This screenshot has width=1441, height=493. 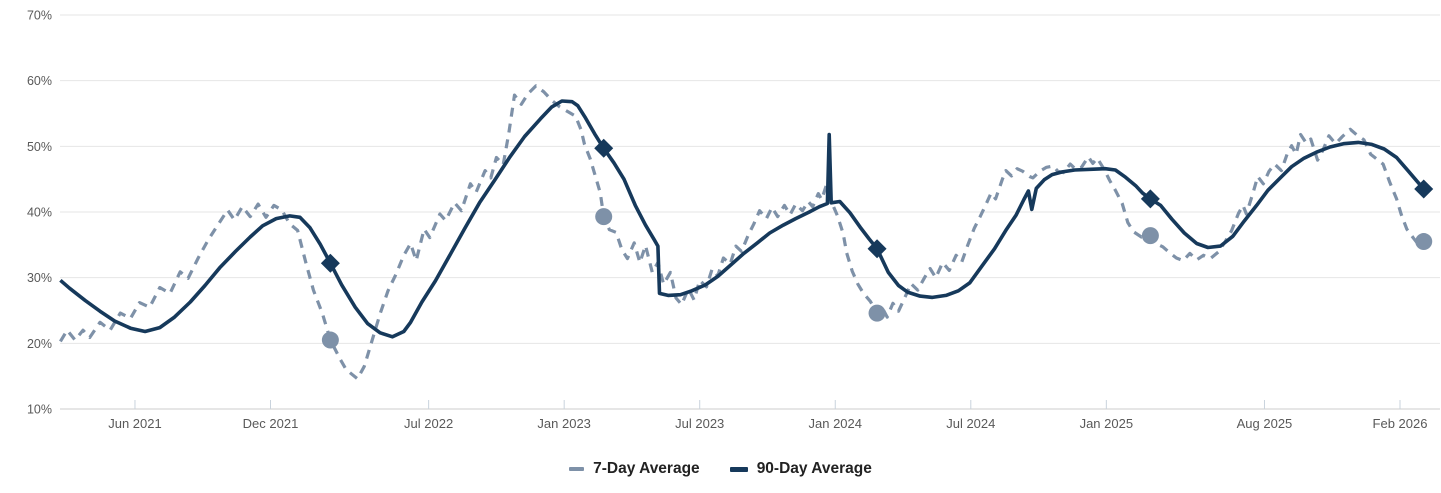 What do you see at coordinates (970, 423) in the screenshot?
I see `x-tick-label: Jul 2024` at bounding box center [970, 423].